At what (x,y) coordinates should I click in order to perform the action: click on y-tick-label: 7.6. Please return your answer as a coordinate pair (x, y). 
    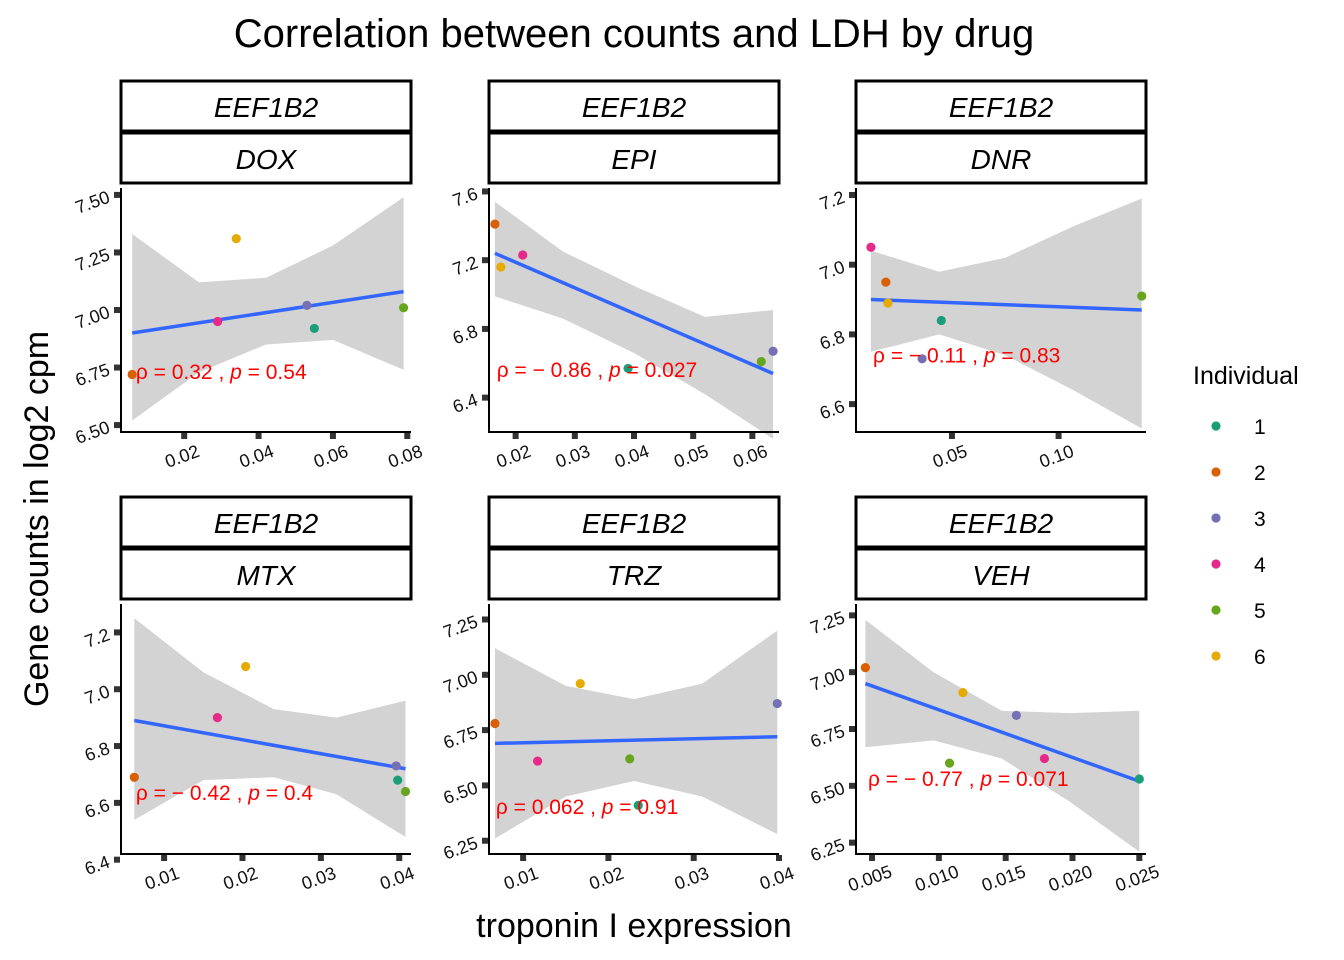
    Looking at the image, I should click on (465, 196).